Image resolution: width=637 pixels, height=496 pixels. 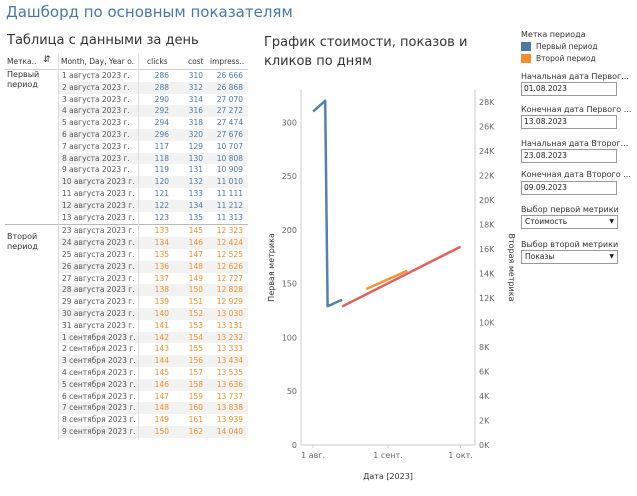 What do you see at coordinates (98, 266) in the screenshot?
I see `cell-date: 26 августа 2023 г.` at bounding box center [98, 266].